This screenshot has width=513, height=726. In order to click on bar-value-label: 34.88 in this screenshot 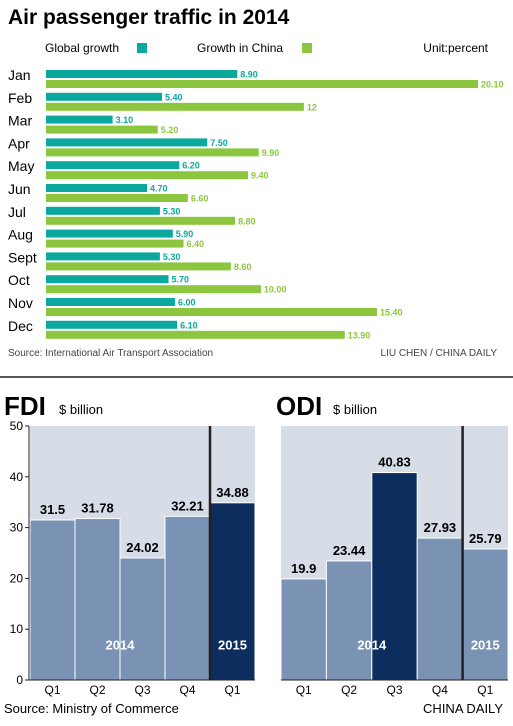, I will do `click(232, 492)`.